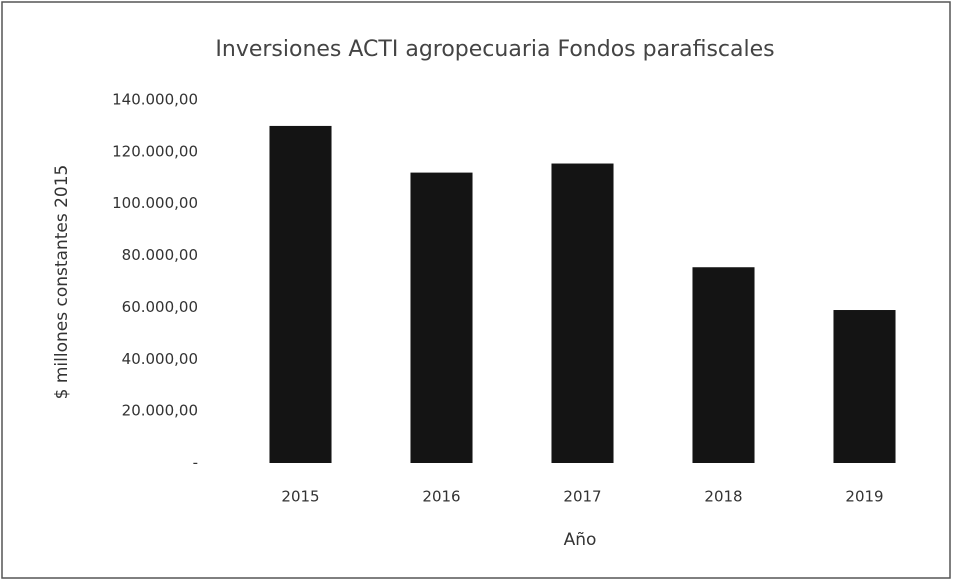 Image resolution: width=956 pixels, height=580 pixels. I want to click on y-tick-label: 100.000,00, so click(155, 203).